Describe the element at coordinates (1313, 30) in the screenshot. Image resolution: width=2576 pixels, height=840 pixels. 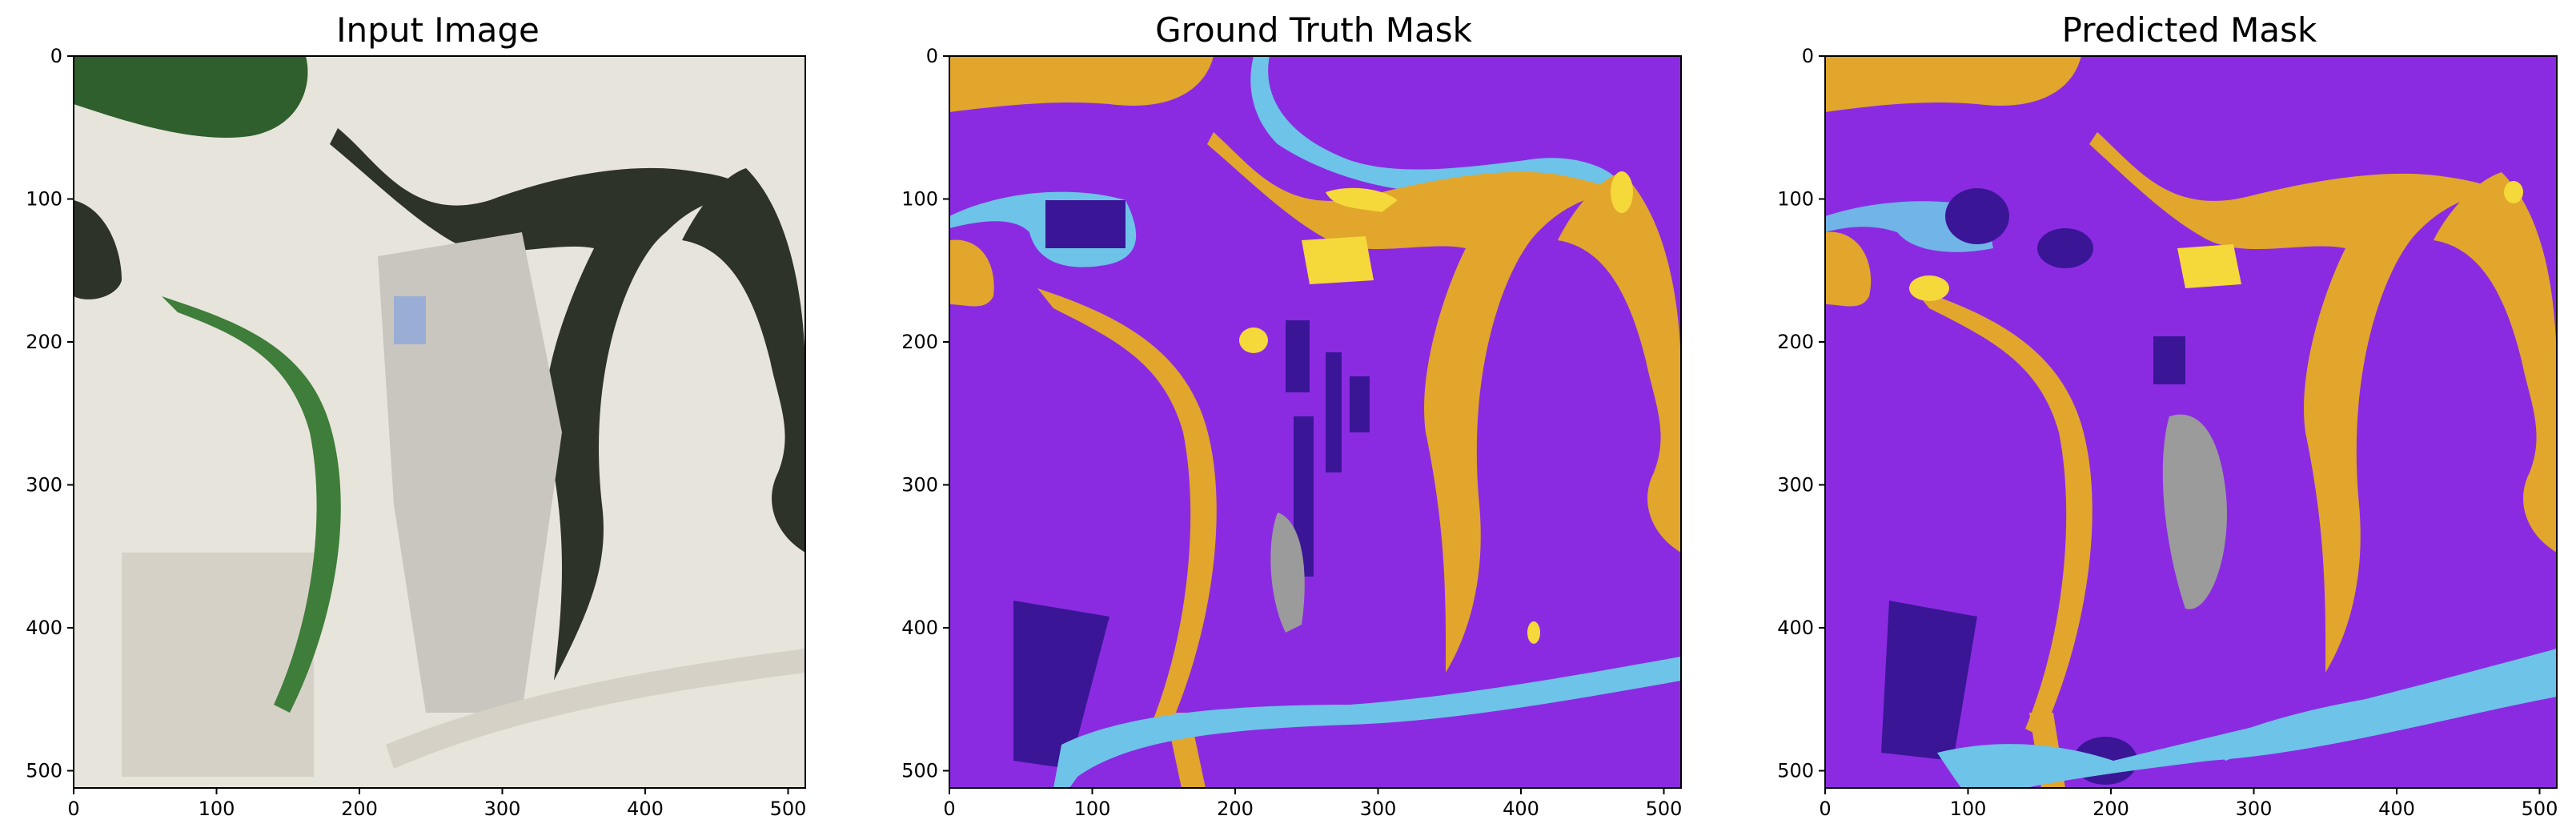
I see `panel-title: Ground Truth Mask` at that location.